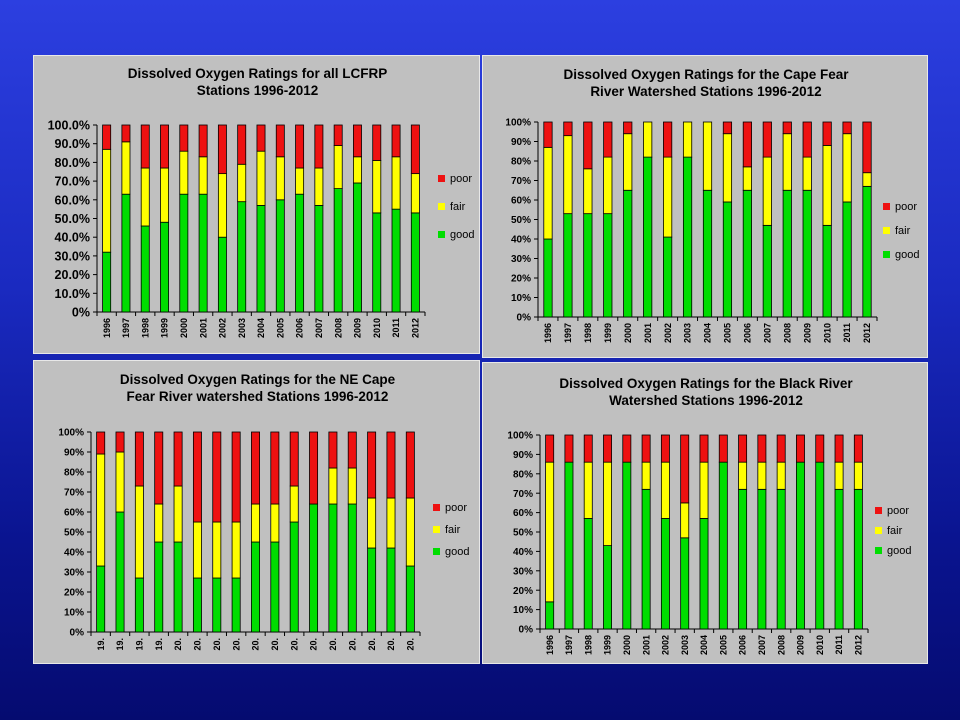  What do you see at coordinates (688, 333) in the screenshot?
I see `x-tick-label: 2003` at bounding box center [688, 333].